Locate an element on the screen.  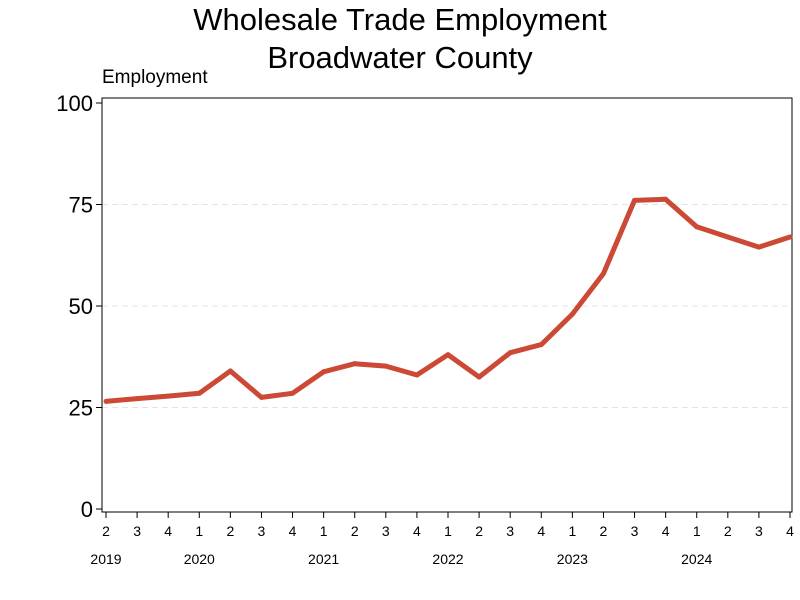
year-label: 2021 is located at coordinates (323, 559).